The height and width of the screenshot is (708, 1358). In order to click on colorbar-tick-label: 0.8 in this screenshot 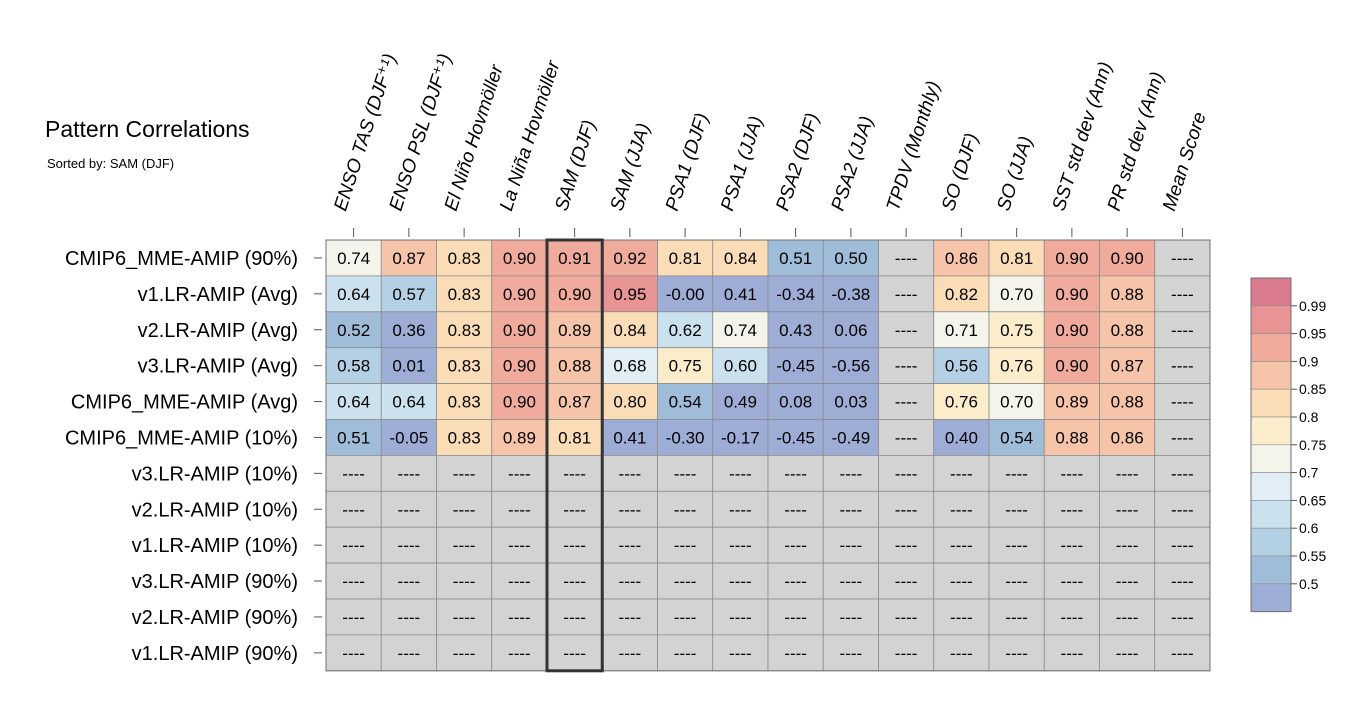, I will do `click(1309, 417)`.